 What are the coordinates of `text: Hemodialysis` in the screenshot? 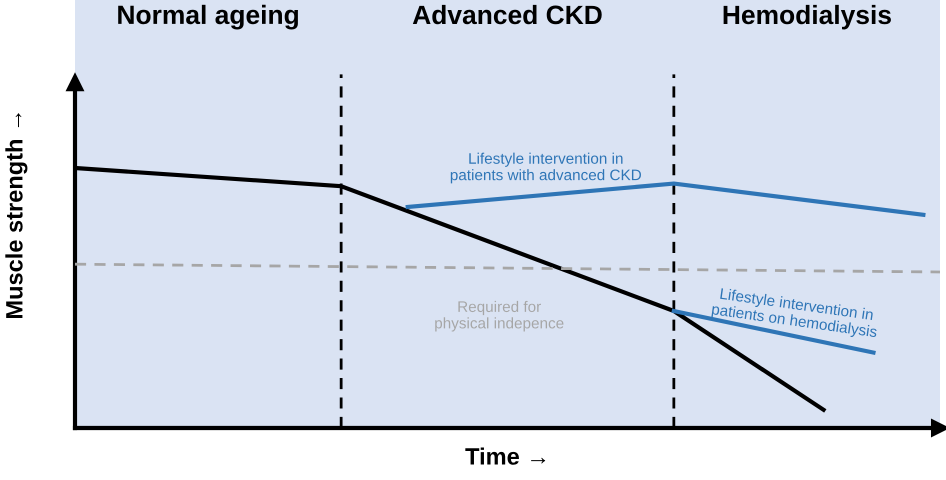 It's located at (807, 17).